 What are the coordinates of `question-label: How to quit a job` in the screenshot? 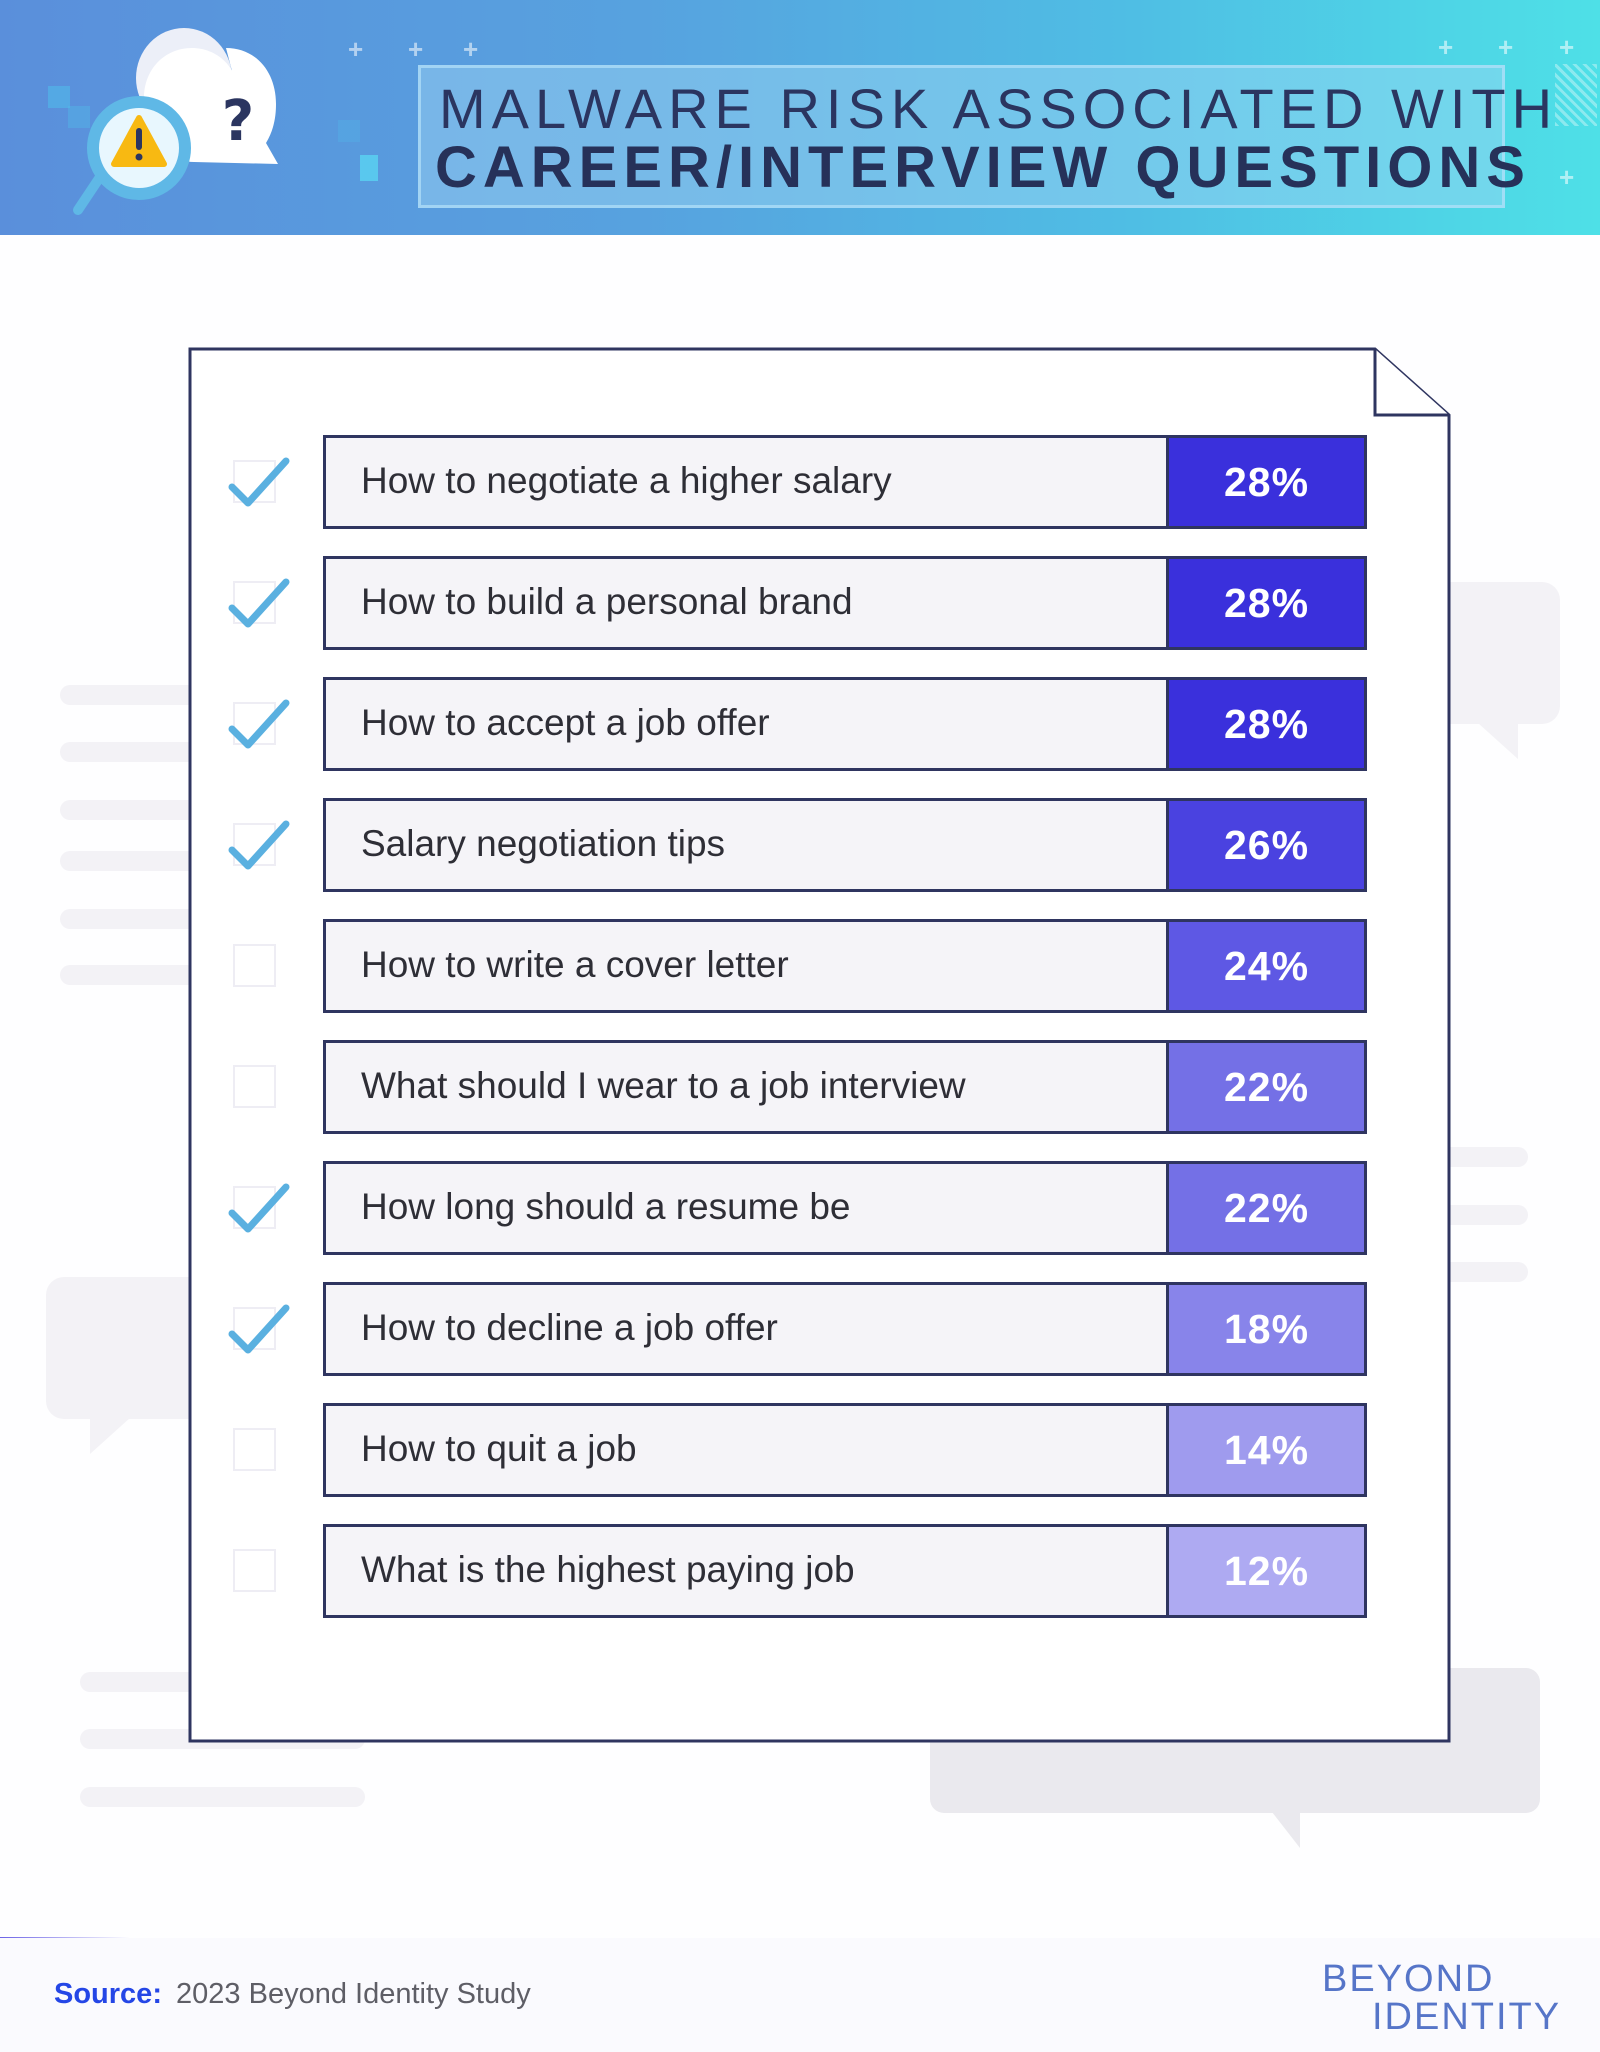 It's located at (499, 1448).